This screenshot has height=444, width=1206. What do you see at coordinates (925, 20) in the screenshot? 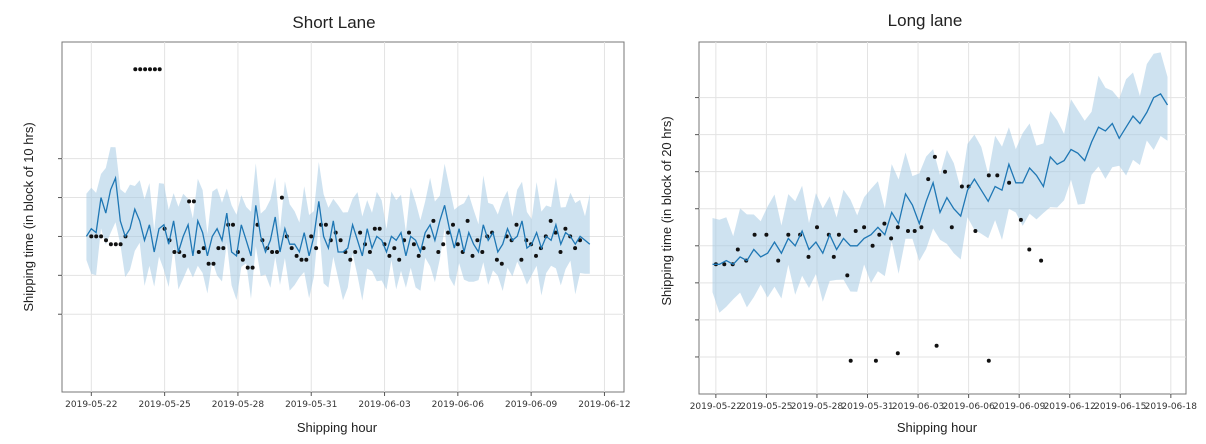
I see `long-lane-title: Long lane` at bounding box center [925, 20].